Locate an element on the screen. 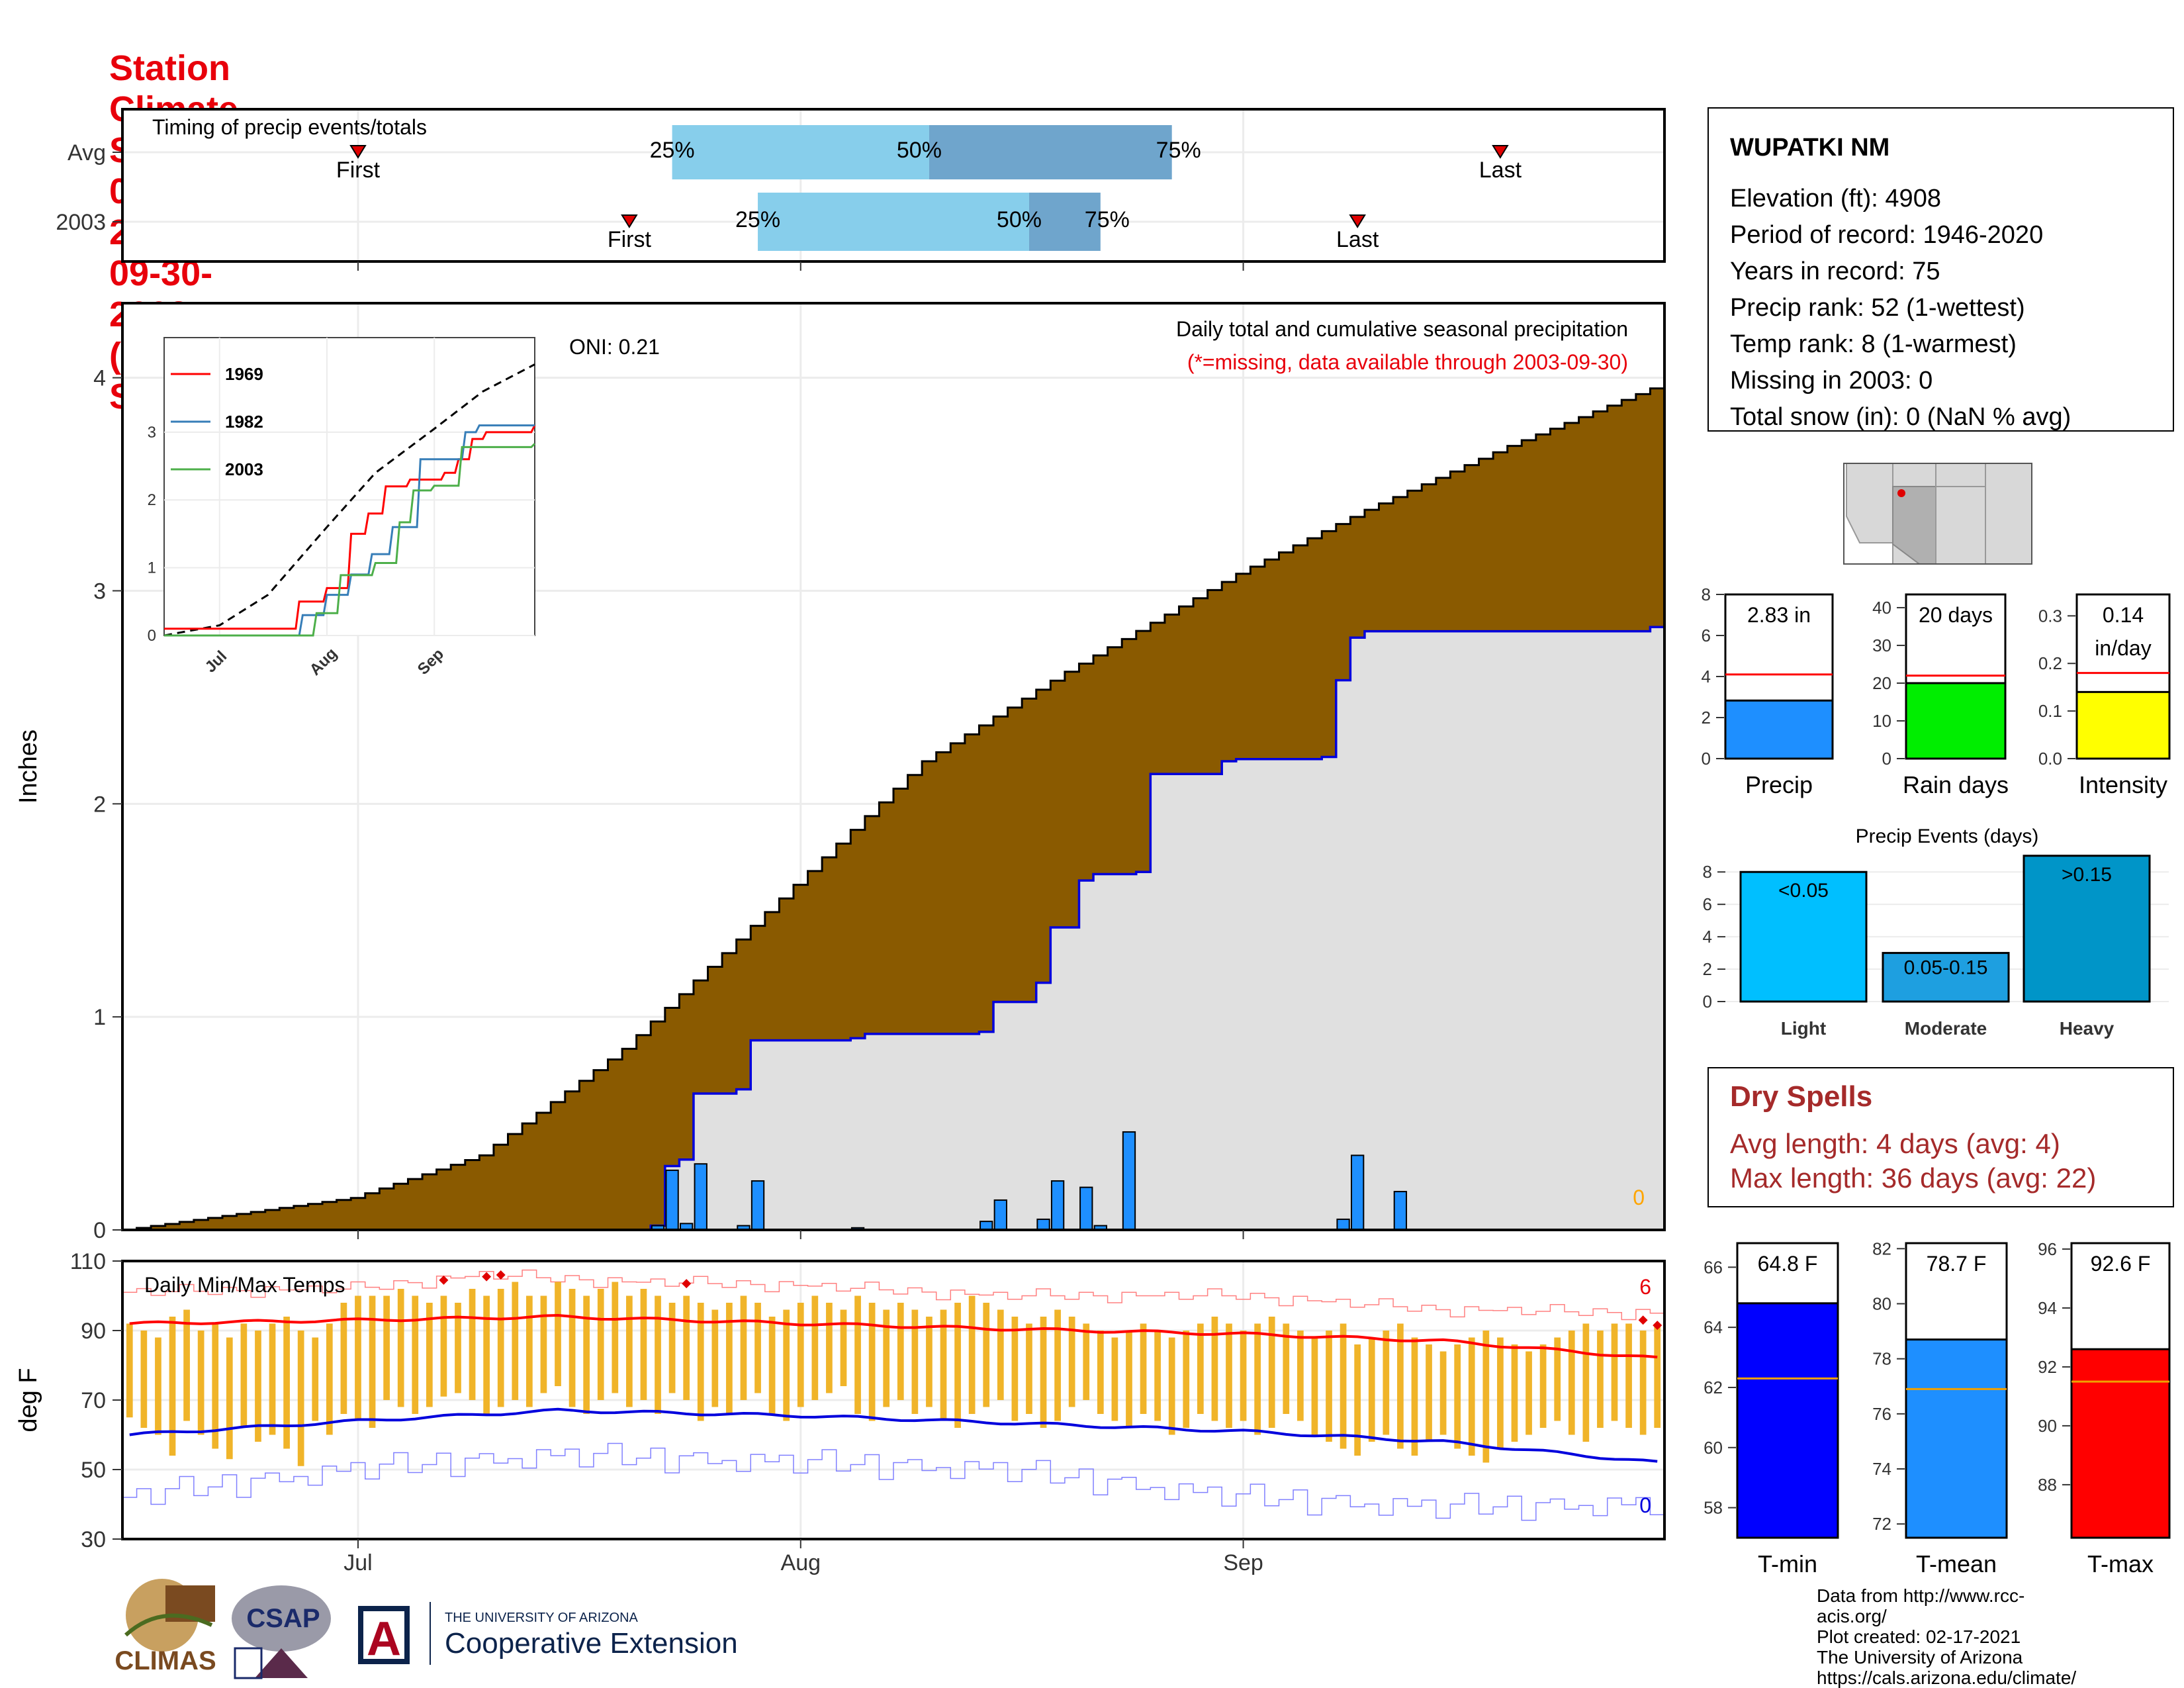 Image resolution: width=2184 pixels, height=1688 pixels. precip-y-tick: 3 is located at coordinates (100, 591).